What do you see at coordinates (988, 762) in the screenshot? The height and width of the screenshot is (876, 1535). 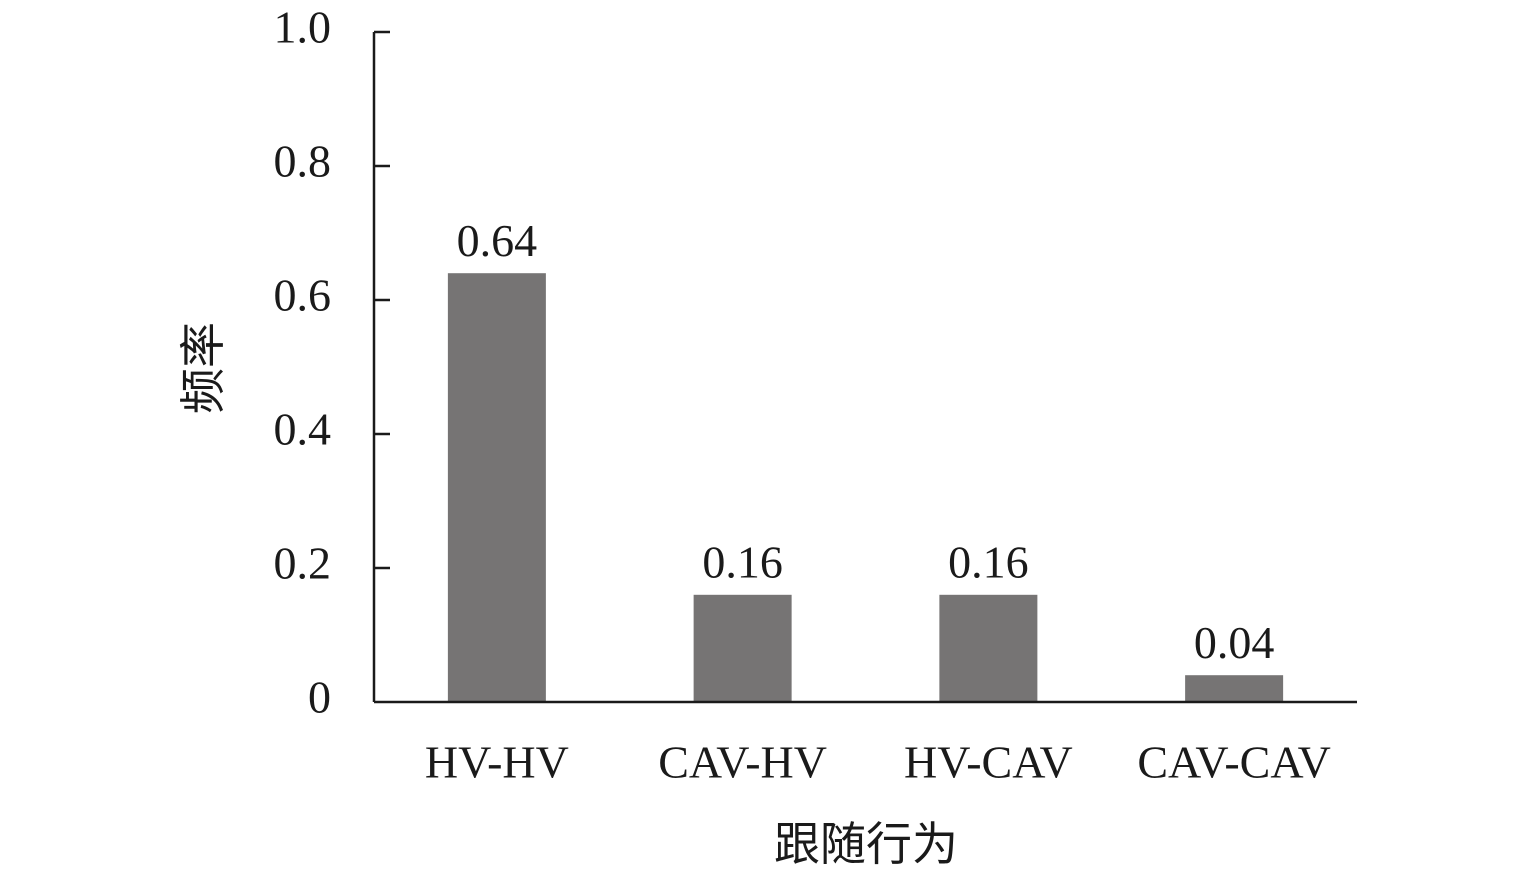 I see `x-tick-label-hv-cav: HV-CAV` at bounding box center [988, 762].